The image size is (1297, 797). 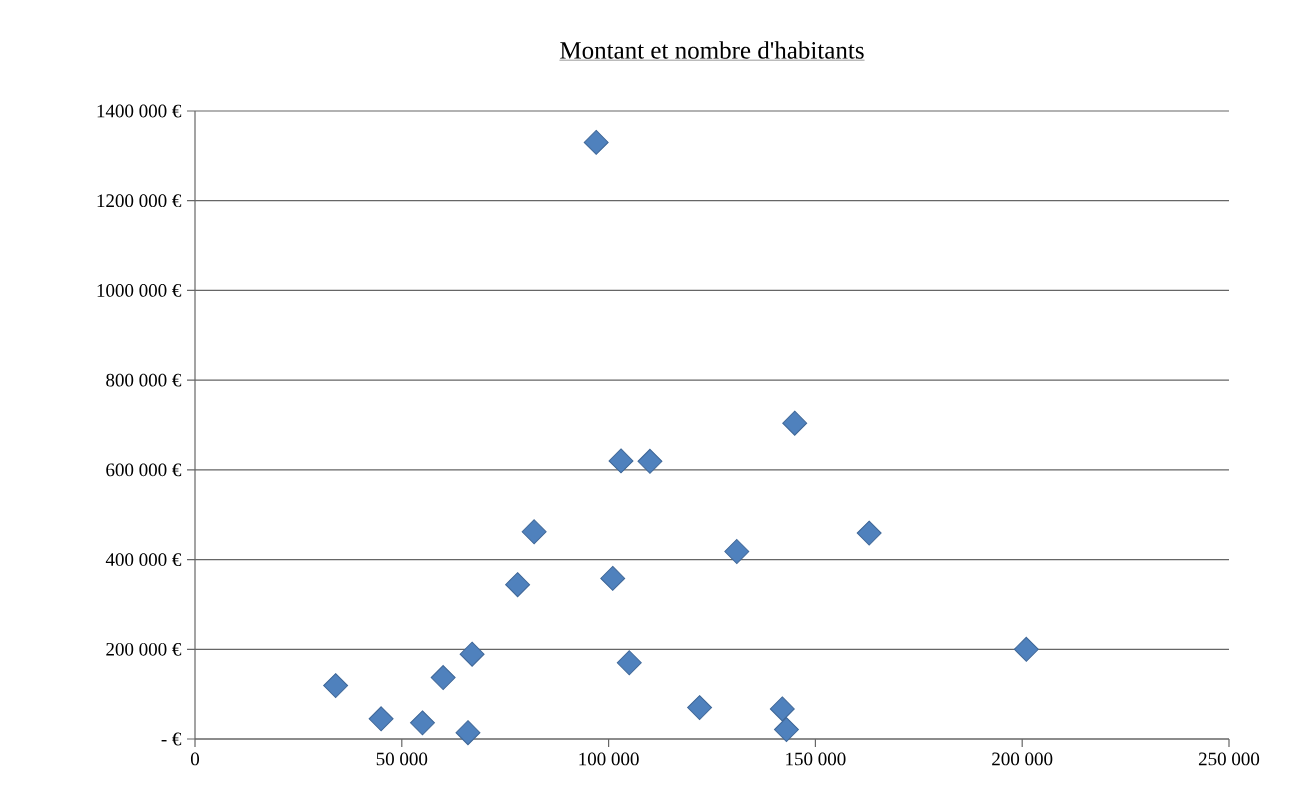 What do you see at coordinates (171, 739) in the screenshot?
I see `y-tick-label: - €` at bounding box center [171, 739].